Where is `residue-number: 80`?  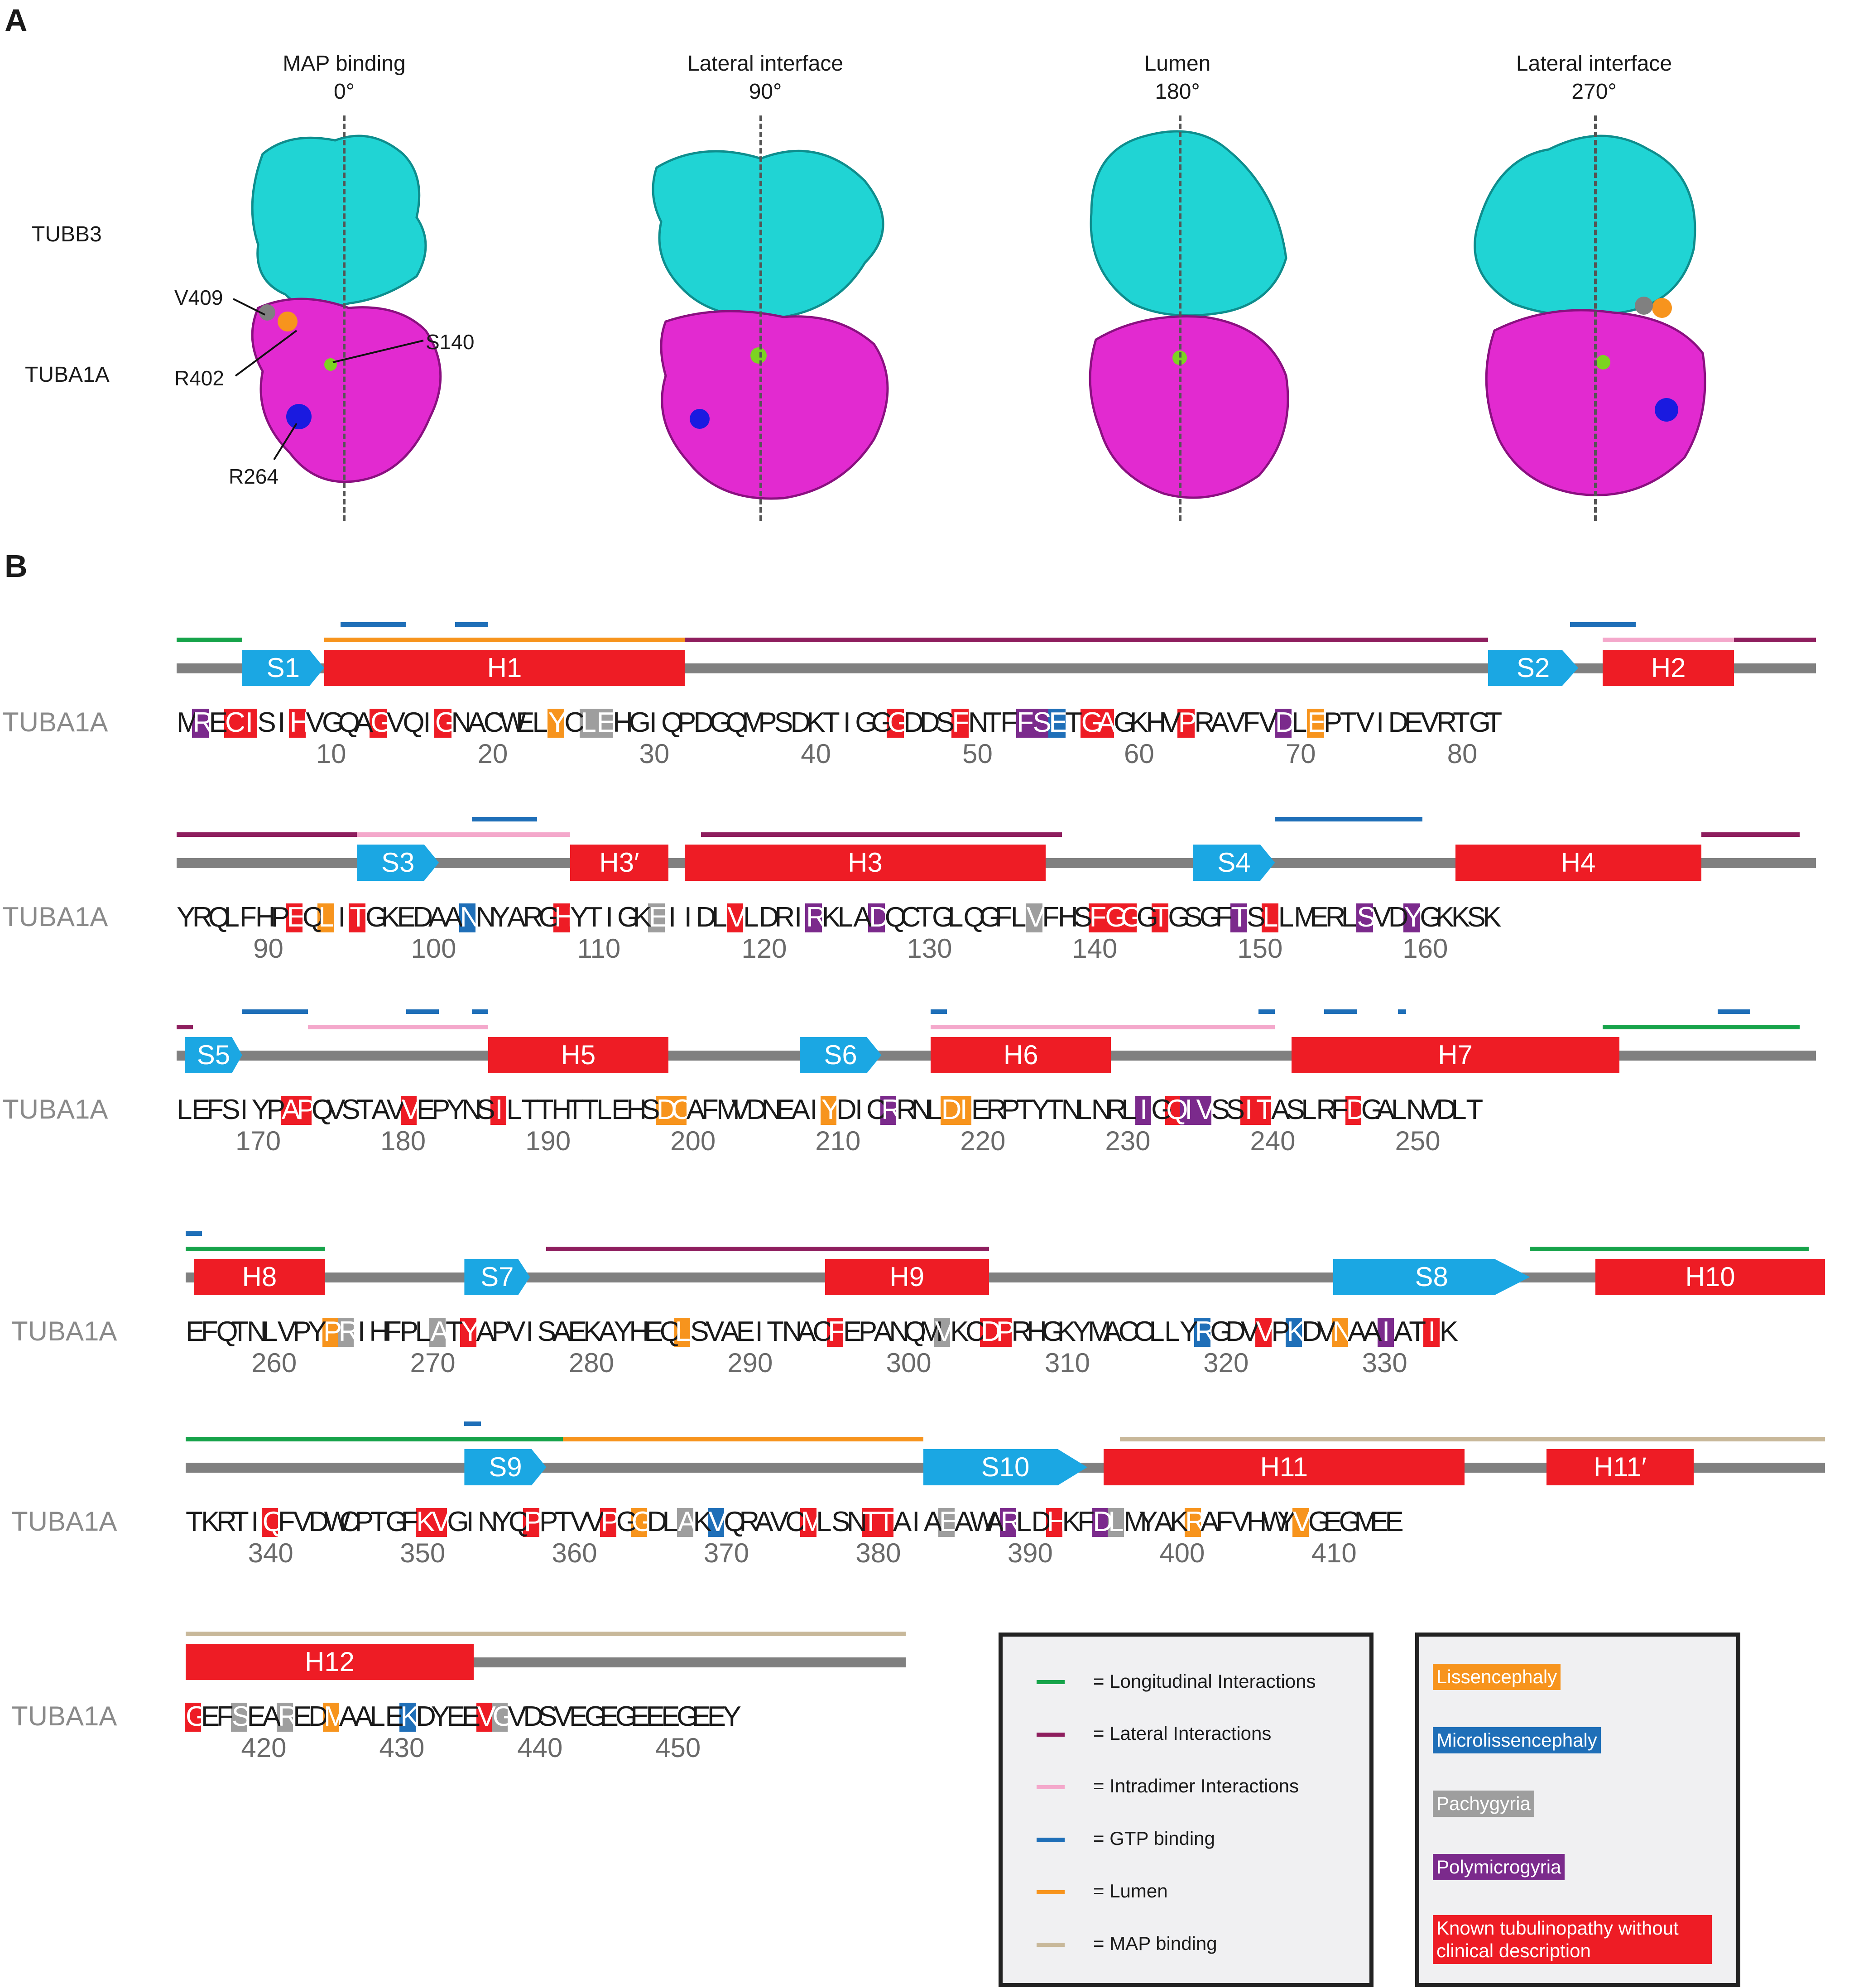 residue-number: 80 is located at coordinates (1462, 754).